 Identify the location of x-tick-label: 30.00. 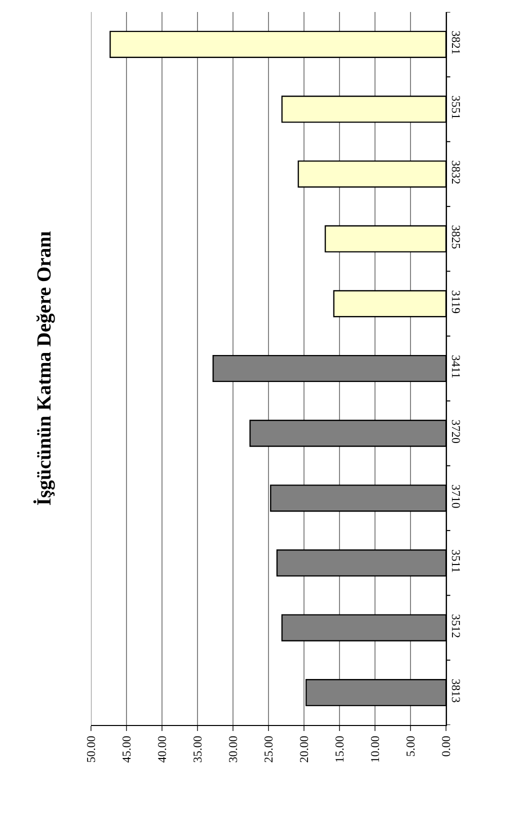
(233, 749).